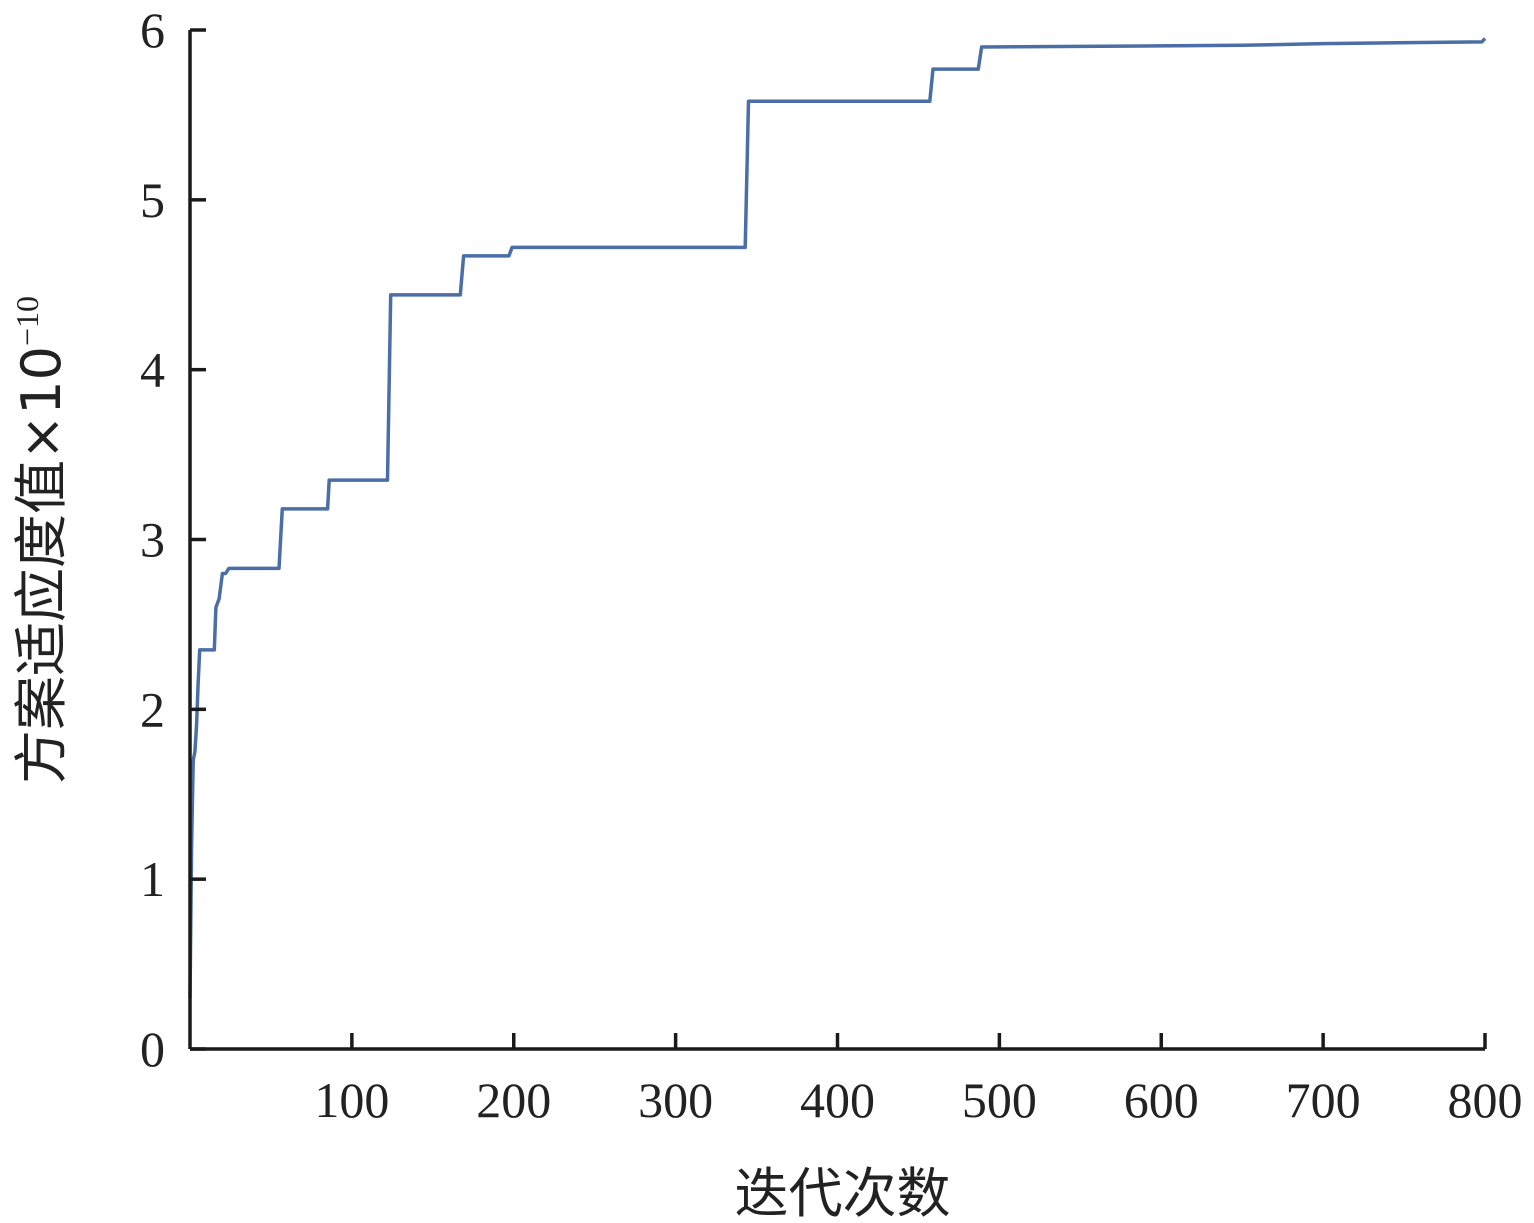  Describe the element at coordinates (152, 709) in the screenshot. I see `y-tick-label: 2` at that location.